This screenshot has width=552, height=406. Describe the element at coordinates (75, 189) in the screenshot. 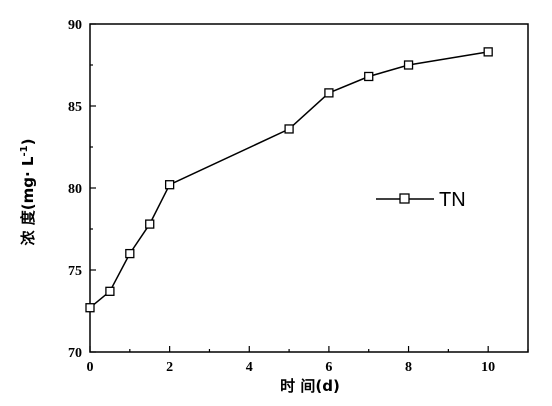

I see `y-tick-label: 80` at that location.